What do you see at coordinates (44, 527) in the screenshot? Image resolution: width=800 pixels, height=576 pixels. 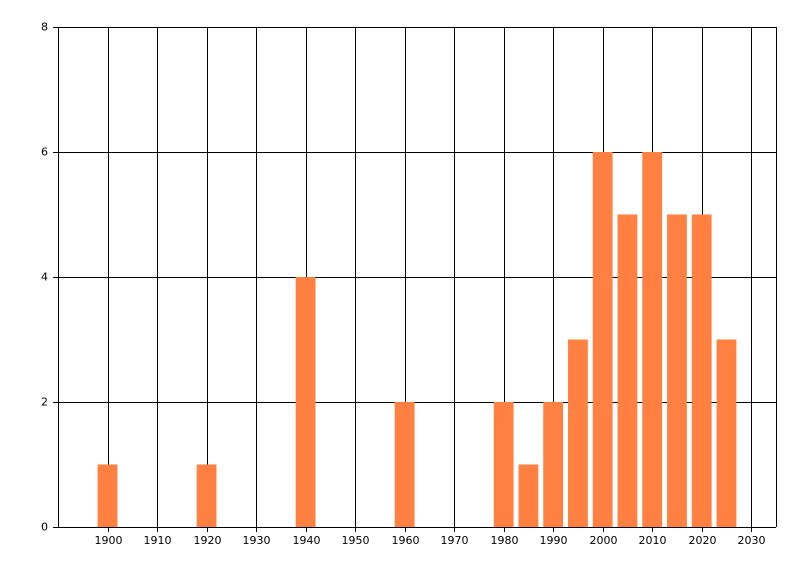 I see `y-tick-label: 0` at bounding box center [44, 527].